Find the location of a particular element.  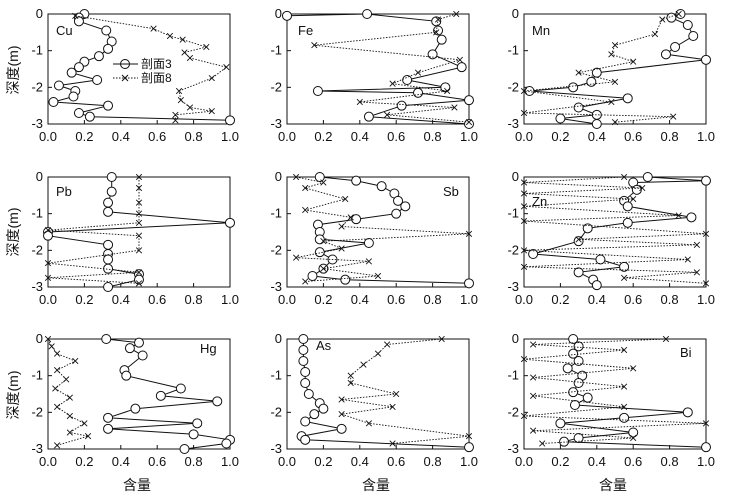

x-axis-title-col-2: 含量 is located at coordinates (376, 485).